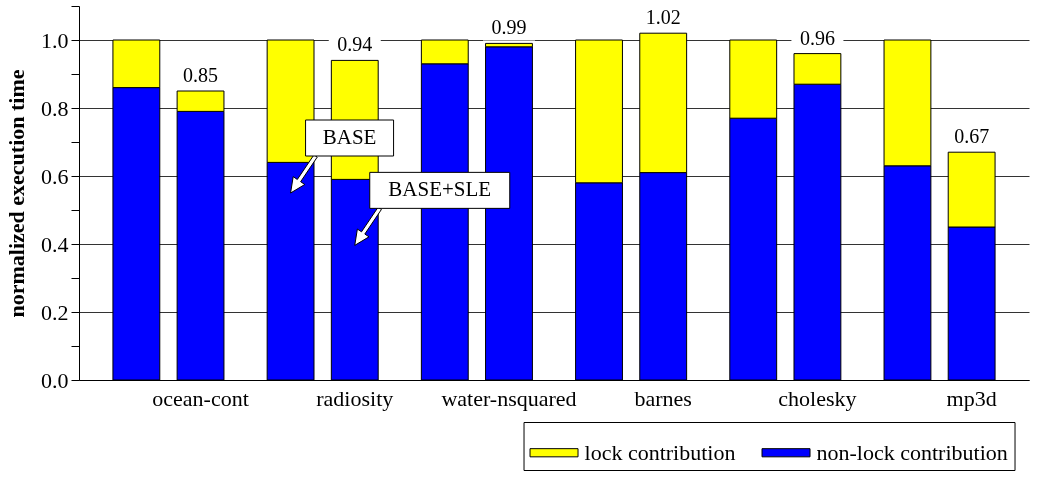 This screenshot has width=1061, height=491. Describe the element at coordinates (200, 398) in the screenshot. I see `x-tick-label: ocean-cont` at that location.